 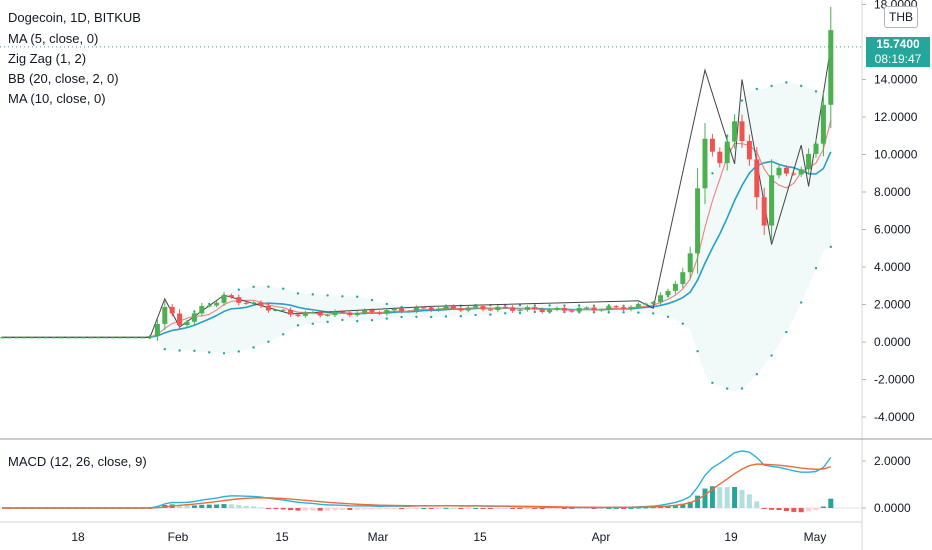 What do you see at coordinates (63, 78) in the screenshot?
I see `indicator-bb: BB (20, close, 2, 0)` at bounding box center [63, 78].